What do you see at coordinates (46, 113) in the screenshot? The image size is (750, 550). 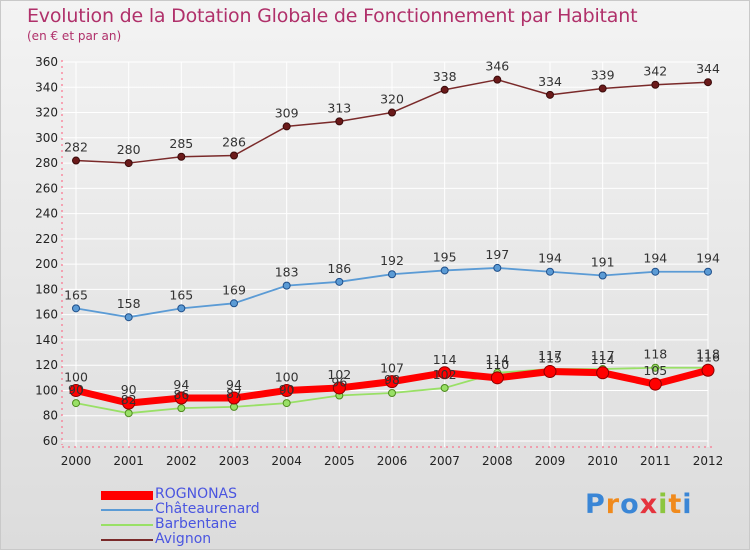 I see `y-tick-label: 320` at bounding box center [46, 113].